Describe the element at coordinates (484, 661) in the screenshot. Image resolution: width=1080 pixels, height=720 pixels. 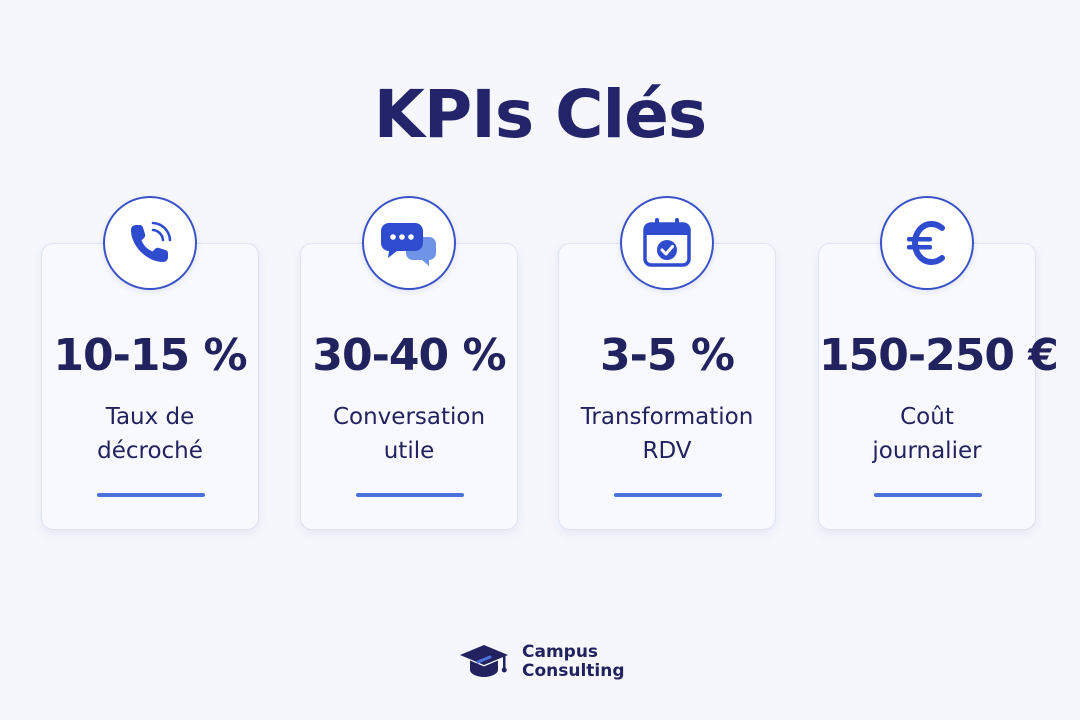
I see `graduation-cap-icon` at that location.